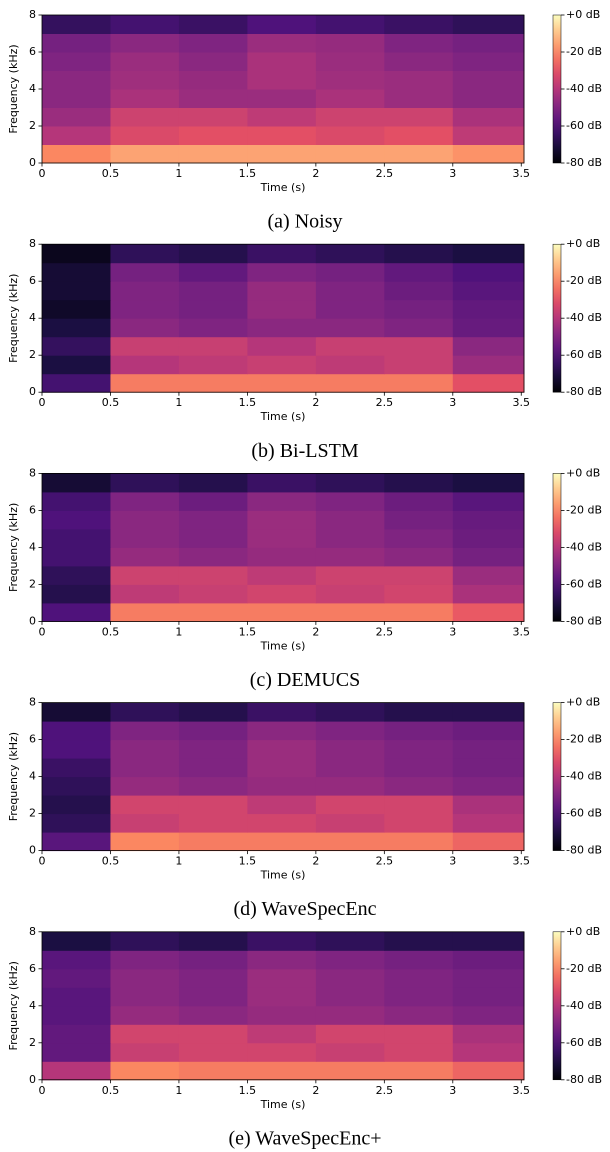 The width and height of the screenshot is (610, 1152). I want to click on caption: (a) Noisy, so click(305, 222).